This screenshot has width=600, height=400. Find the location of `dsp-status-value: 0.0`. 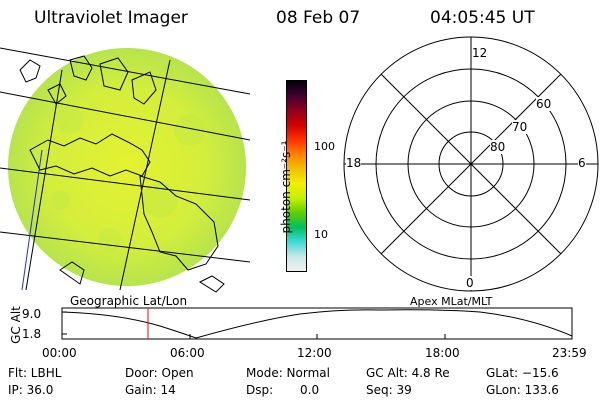

dsp-status-value: 0.0 is located at coordinates (310, 390).